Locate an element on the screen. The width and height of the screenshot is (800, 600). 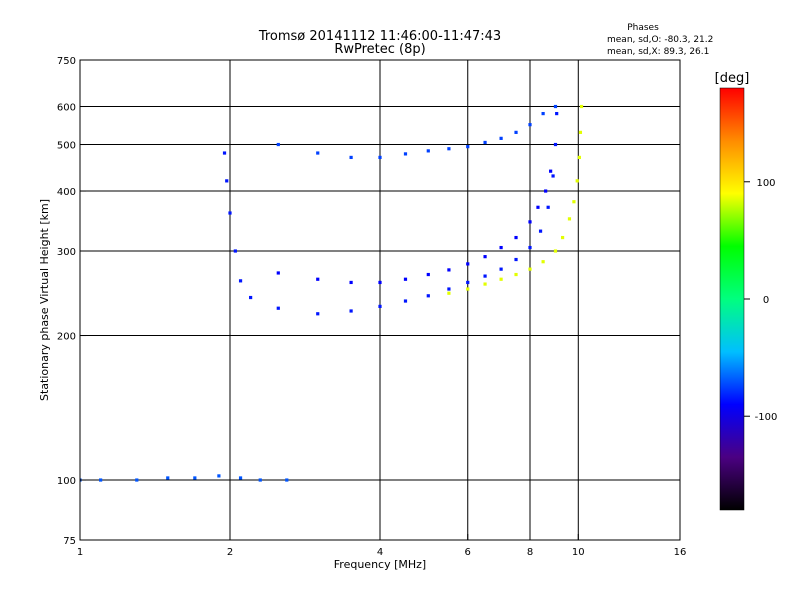
x-tick-label: 8 is located at coordinates (530, 552).